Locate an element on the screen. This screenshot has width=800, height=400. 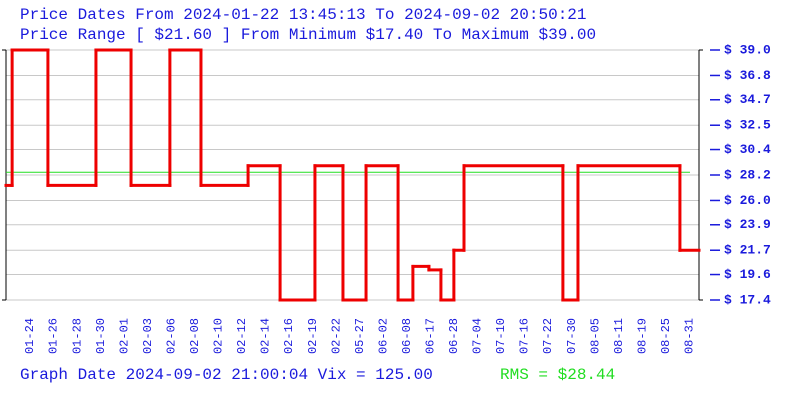
y-tick-label: $ 39.0 is located at coordinates (747, 49).